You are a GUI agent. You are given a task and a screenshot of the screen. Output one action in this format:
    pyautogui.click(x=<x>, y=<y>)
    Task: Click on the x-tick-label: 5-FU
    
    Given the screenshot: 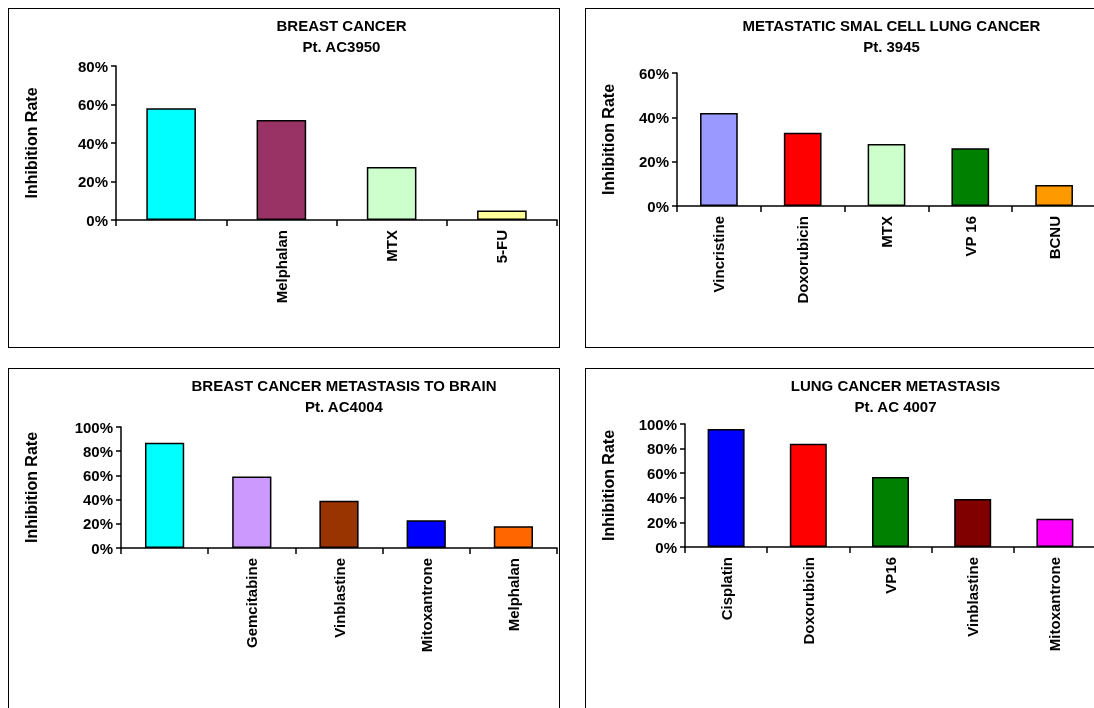 What is the action you would take?
    pyautogui.click(x=502, y=247)
    